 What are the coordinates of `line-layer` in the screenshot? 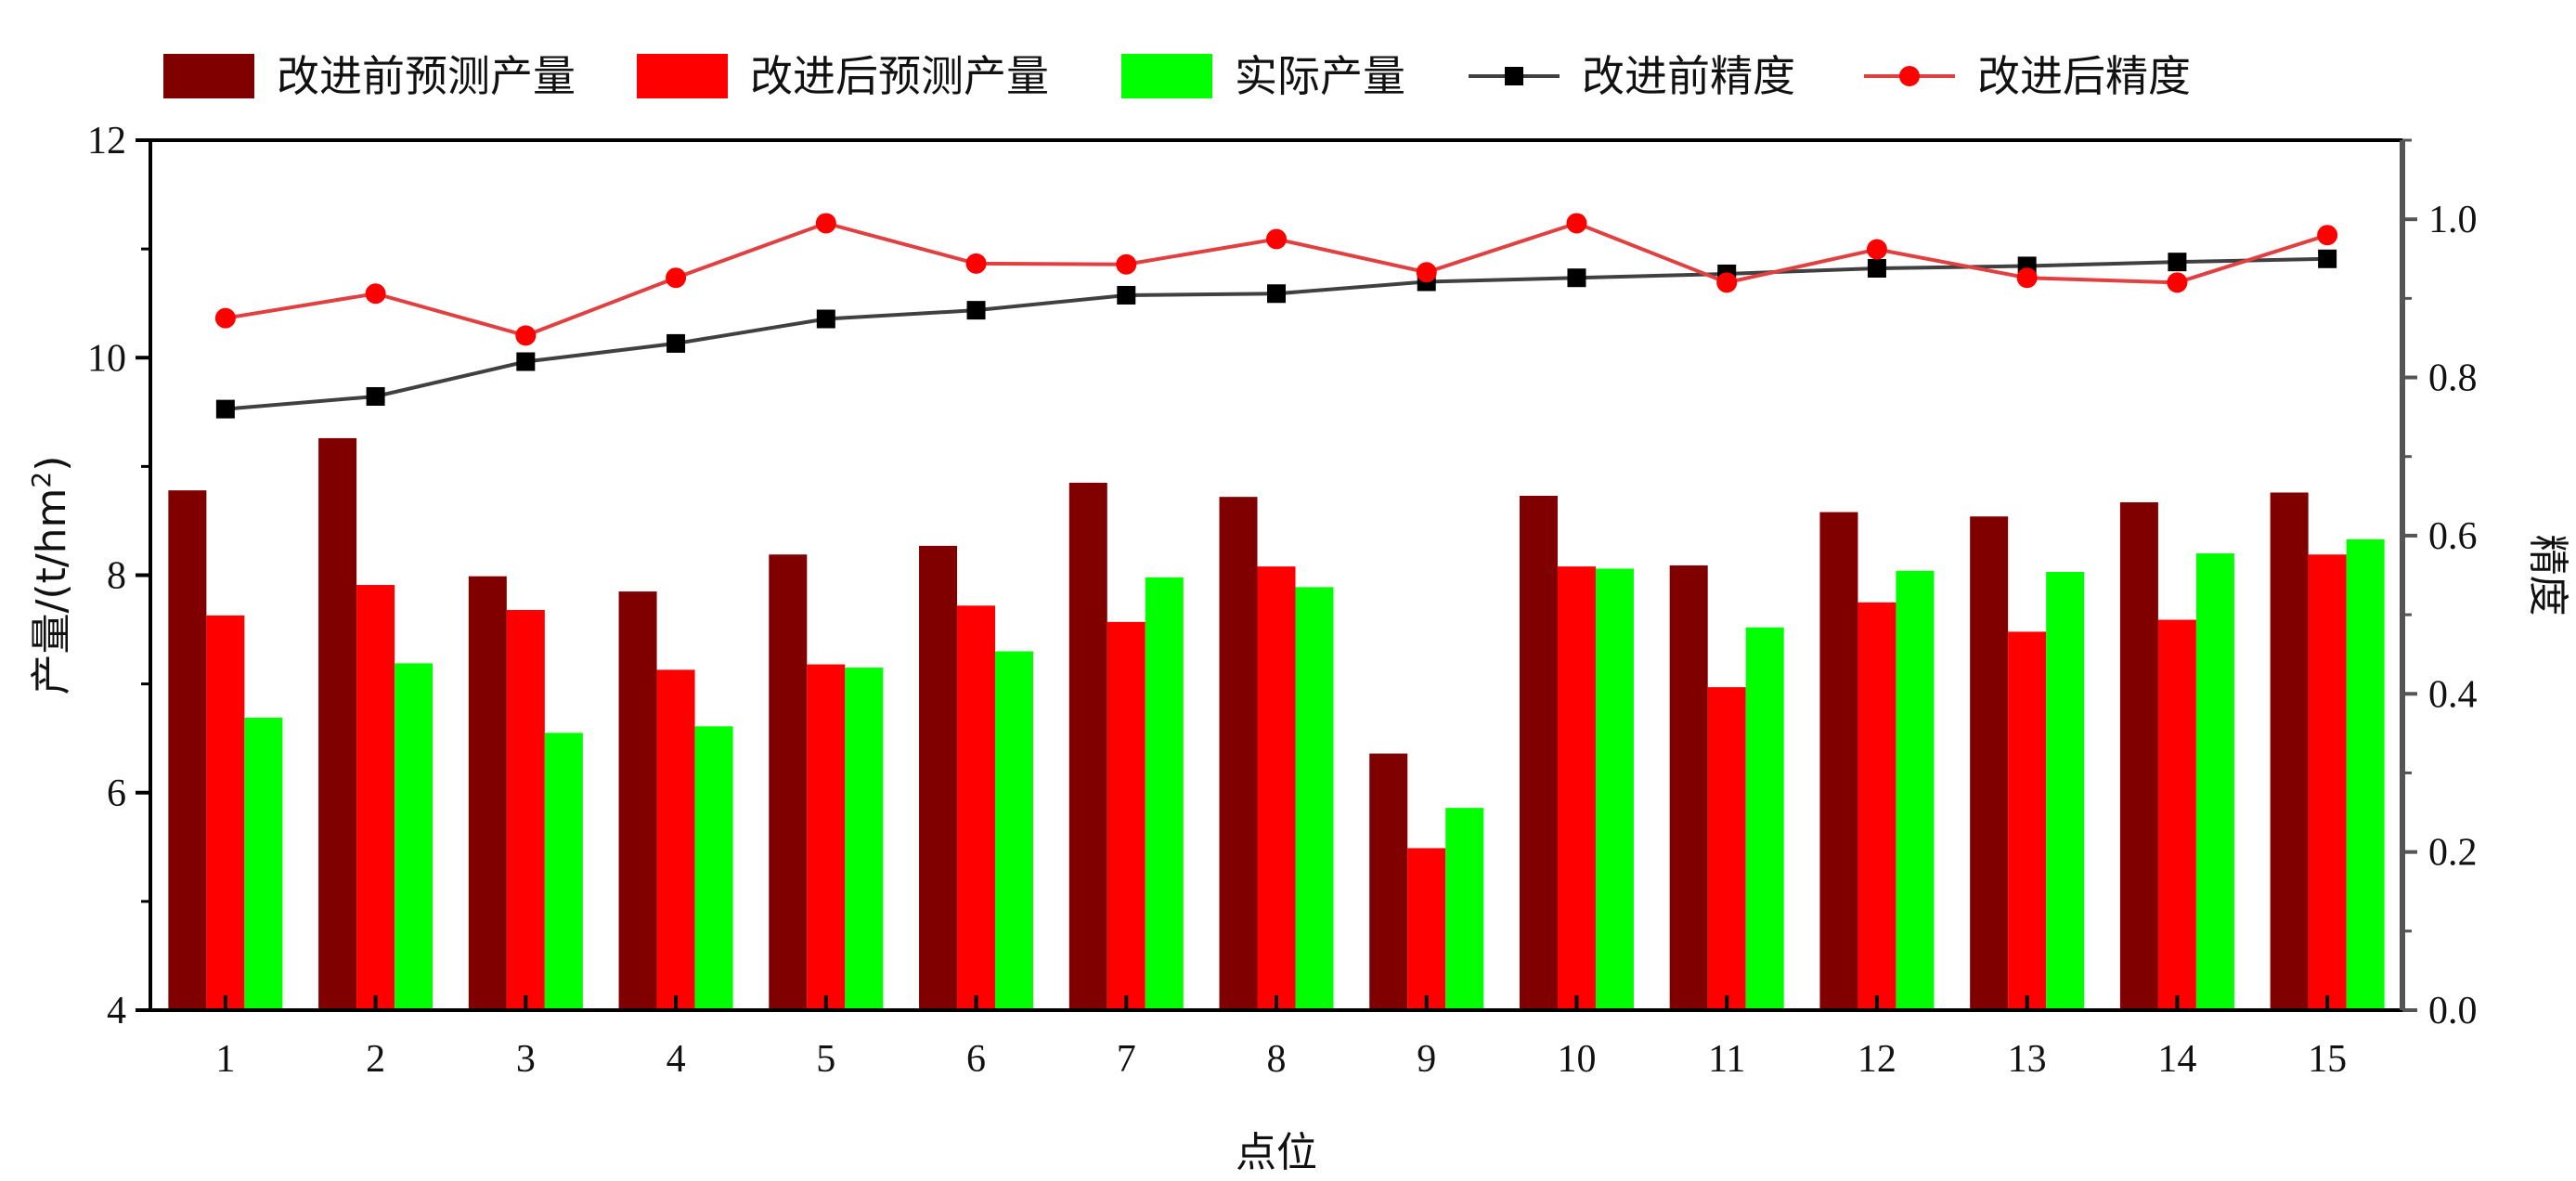 It's located at (1276, 316).